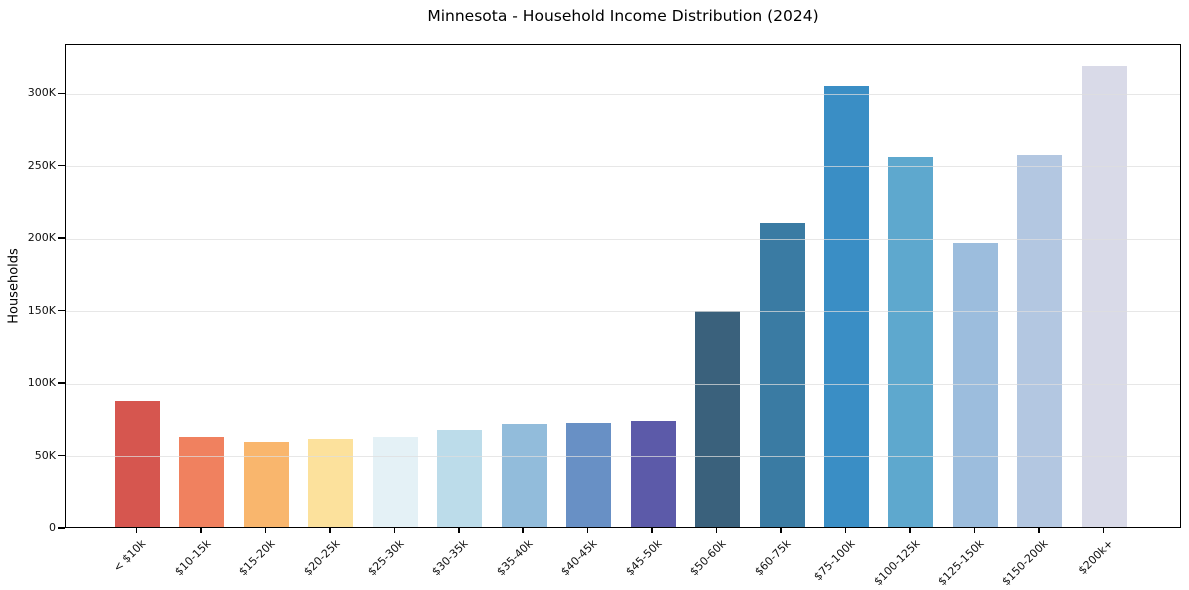  I want to click on y-tick-label: 150K, so click(41, 310).